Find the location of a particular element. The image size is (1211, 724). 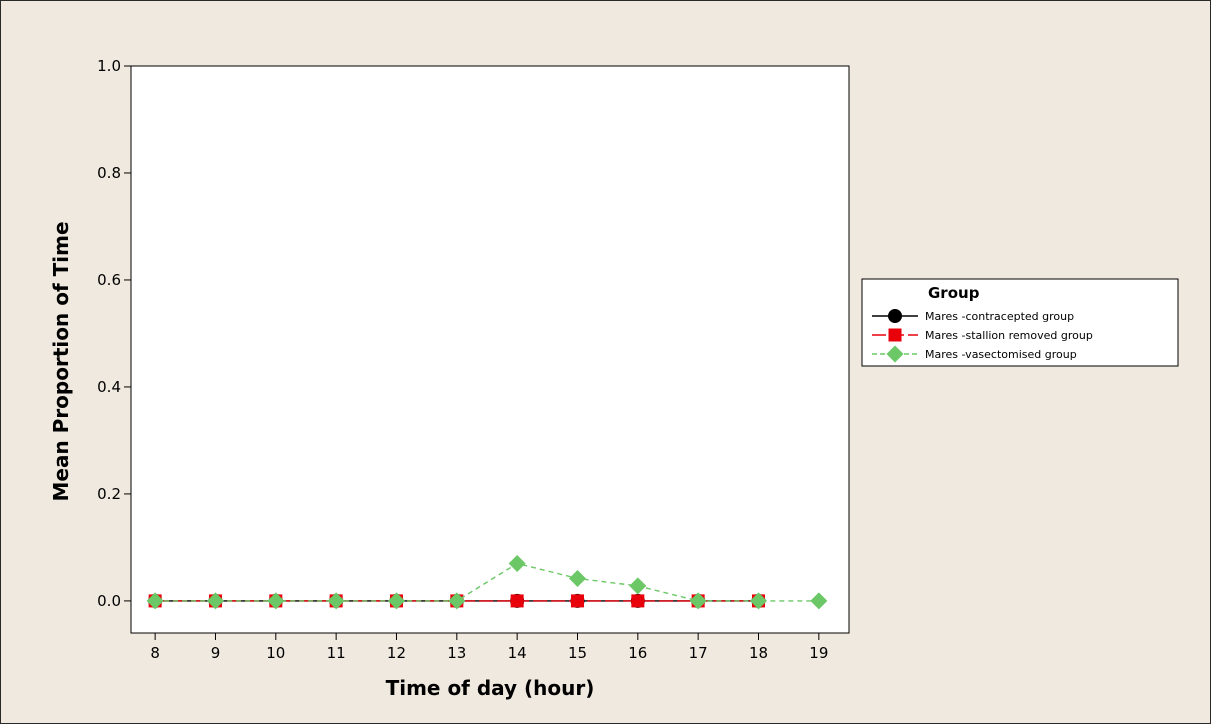

x-axis: 8 9 10 11 12 13 14 15 16 17 18 19 is located at coordinates (489, 647).